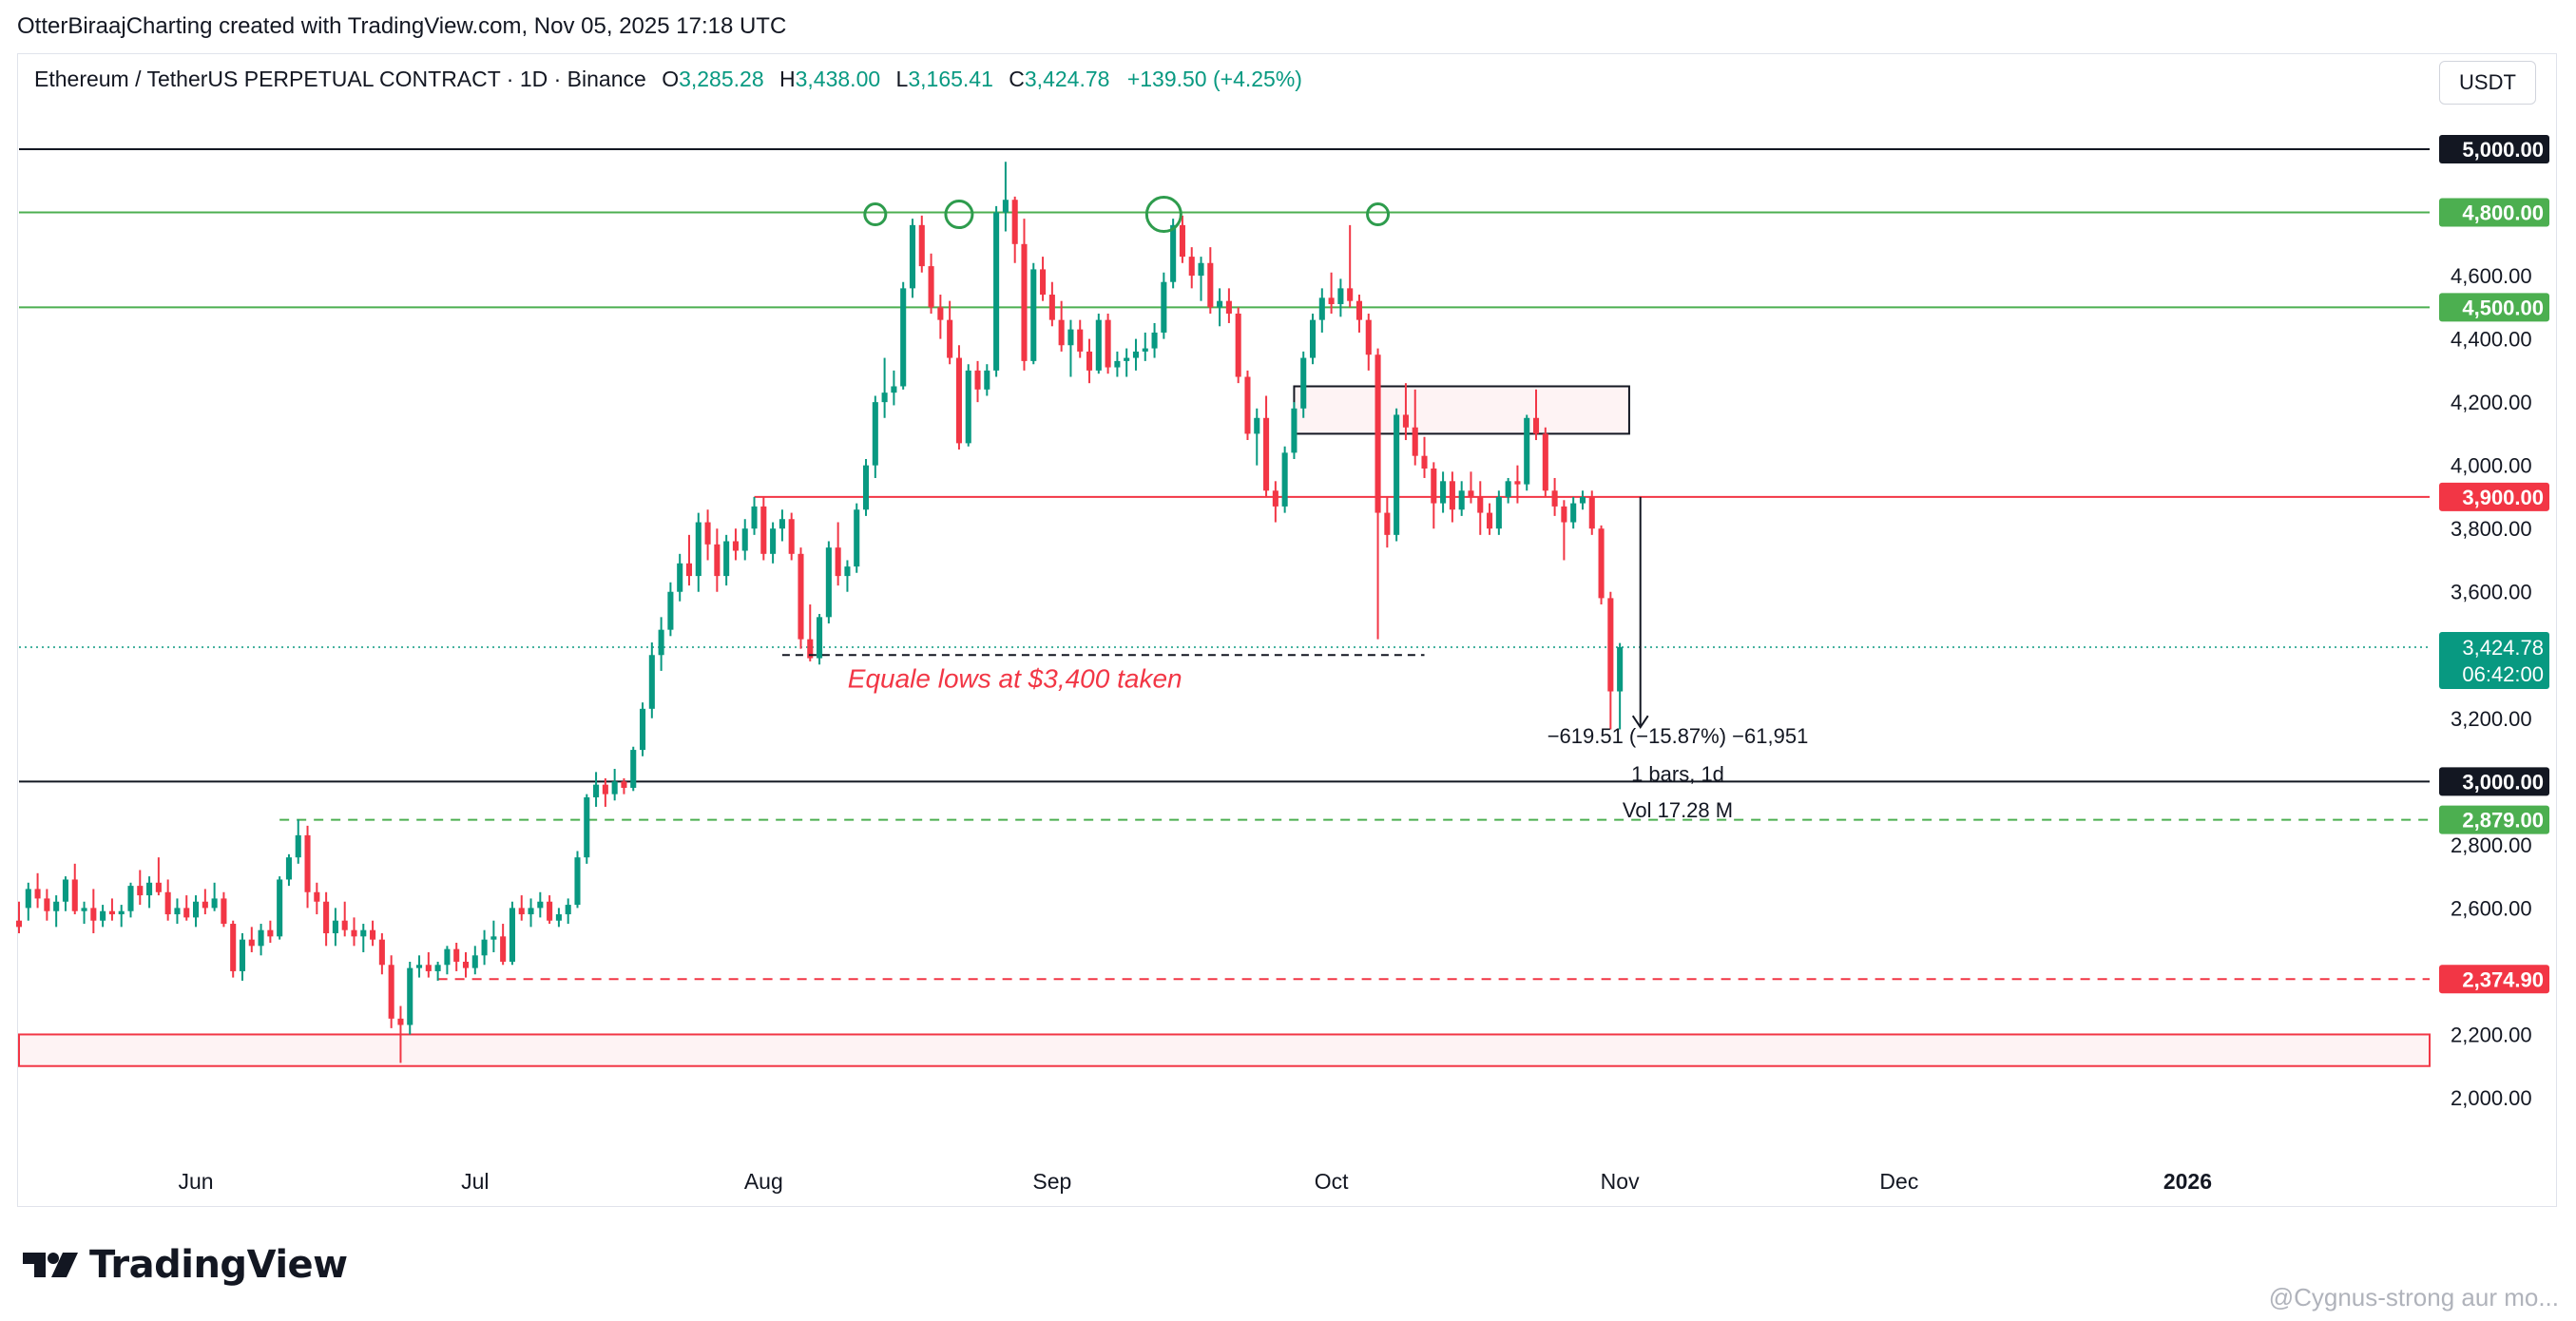 The image size is (2576, 1321). I want to click on x-axis-tick-label: Dec, so click(1898, 1181).